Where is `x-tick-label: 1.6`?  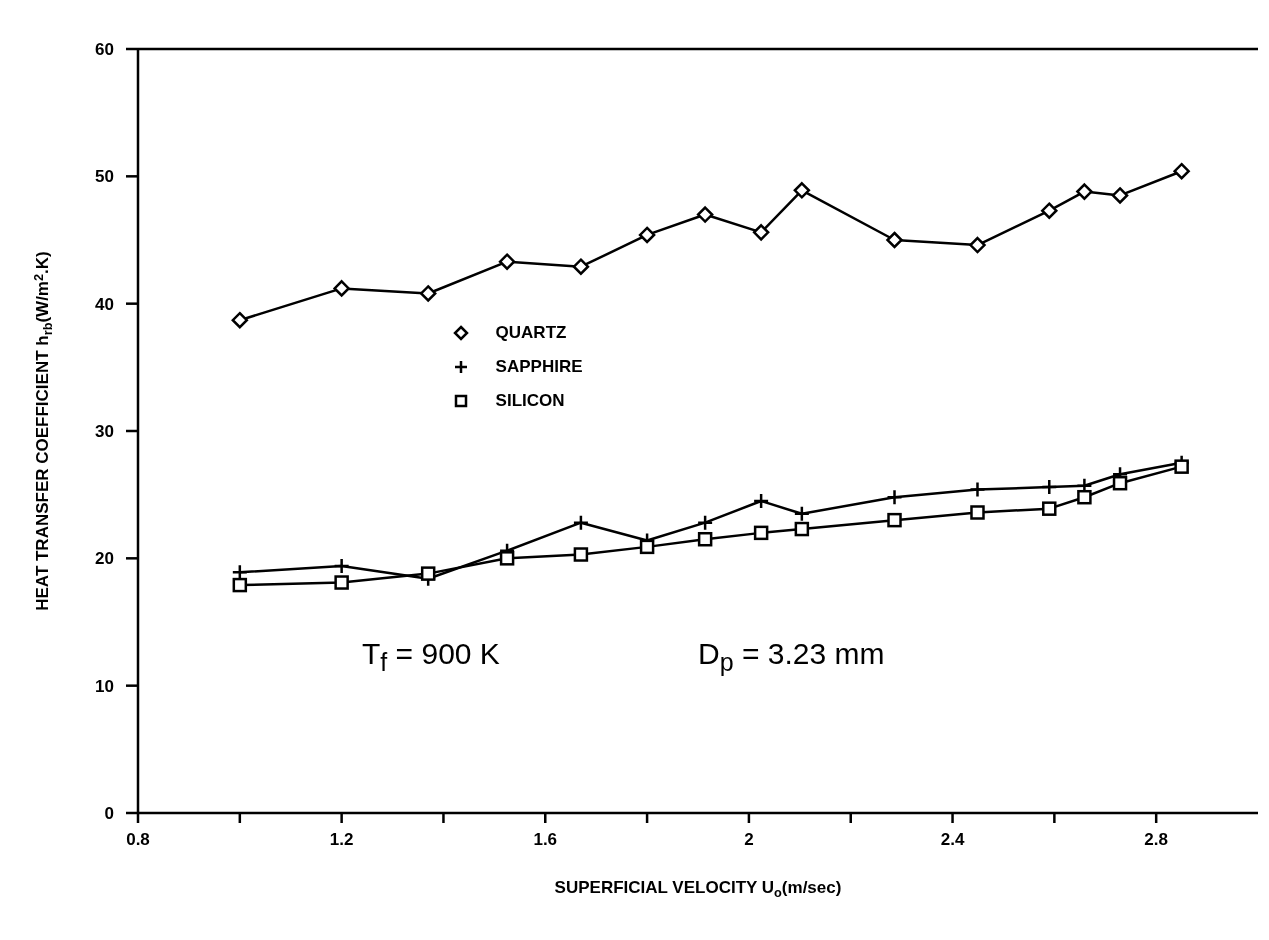 x-tick-label: 1.6 is located at coordinates (545, 840).